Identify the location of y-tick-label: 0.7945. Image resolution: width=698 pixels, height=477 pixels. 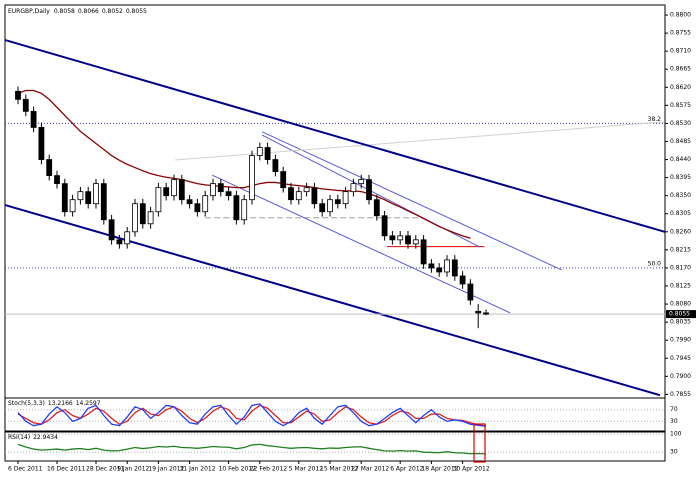
(680, 358).